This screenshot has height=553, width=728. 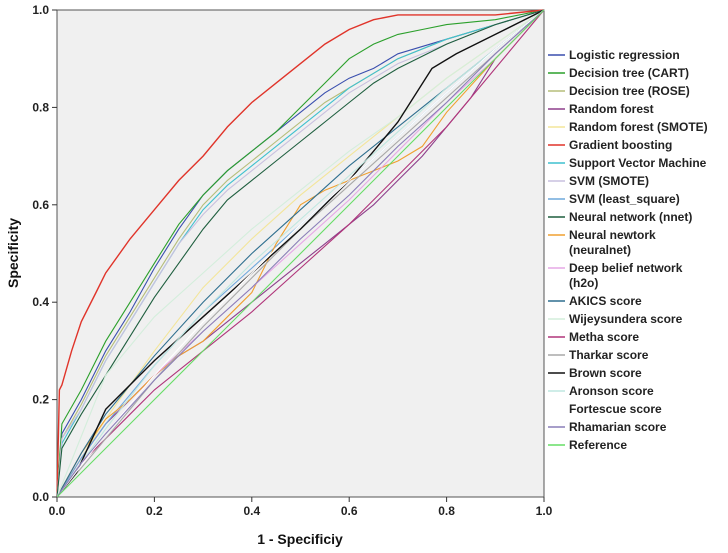 What do you see at coordinates (600, 250) in the screenshot?
I see `legend-label: (neuralnet)` at bounding box center [600, 250].